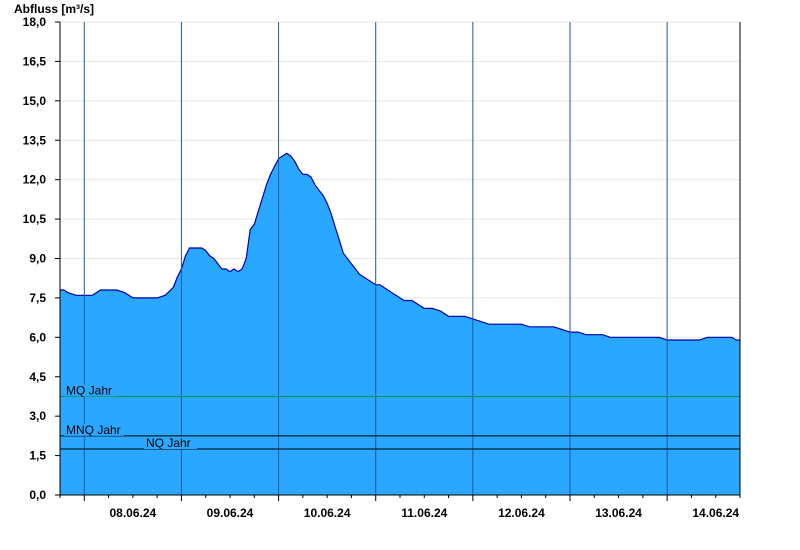 The width and height of the screenshot is (800, 550). Describe the element at coordinates (424, 513) in the screenshot. I see `x-day-label: 11.06.24` at that location.